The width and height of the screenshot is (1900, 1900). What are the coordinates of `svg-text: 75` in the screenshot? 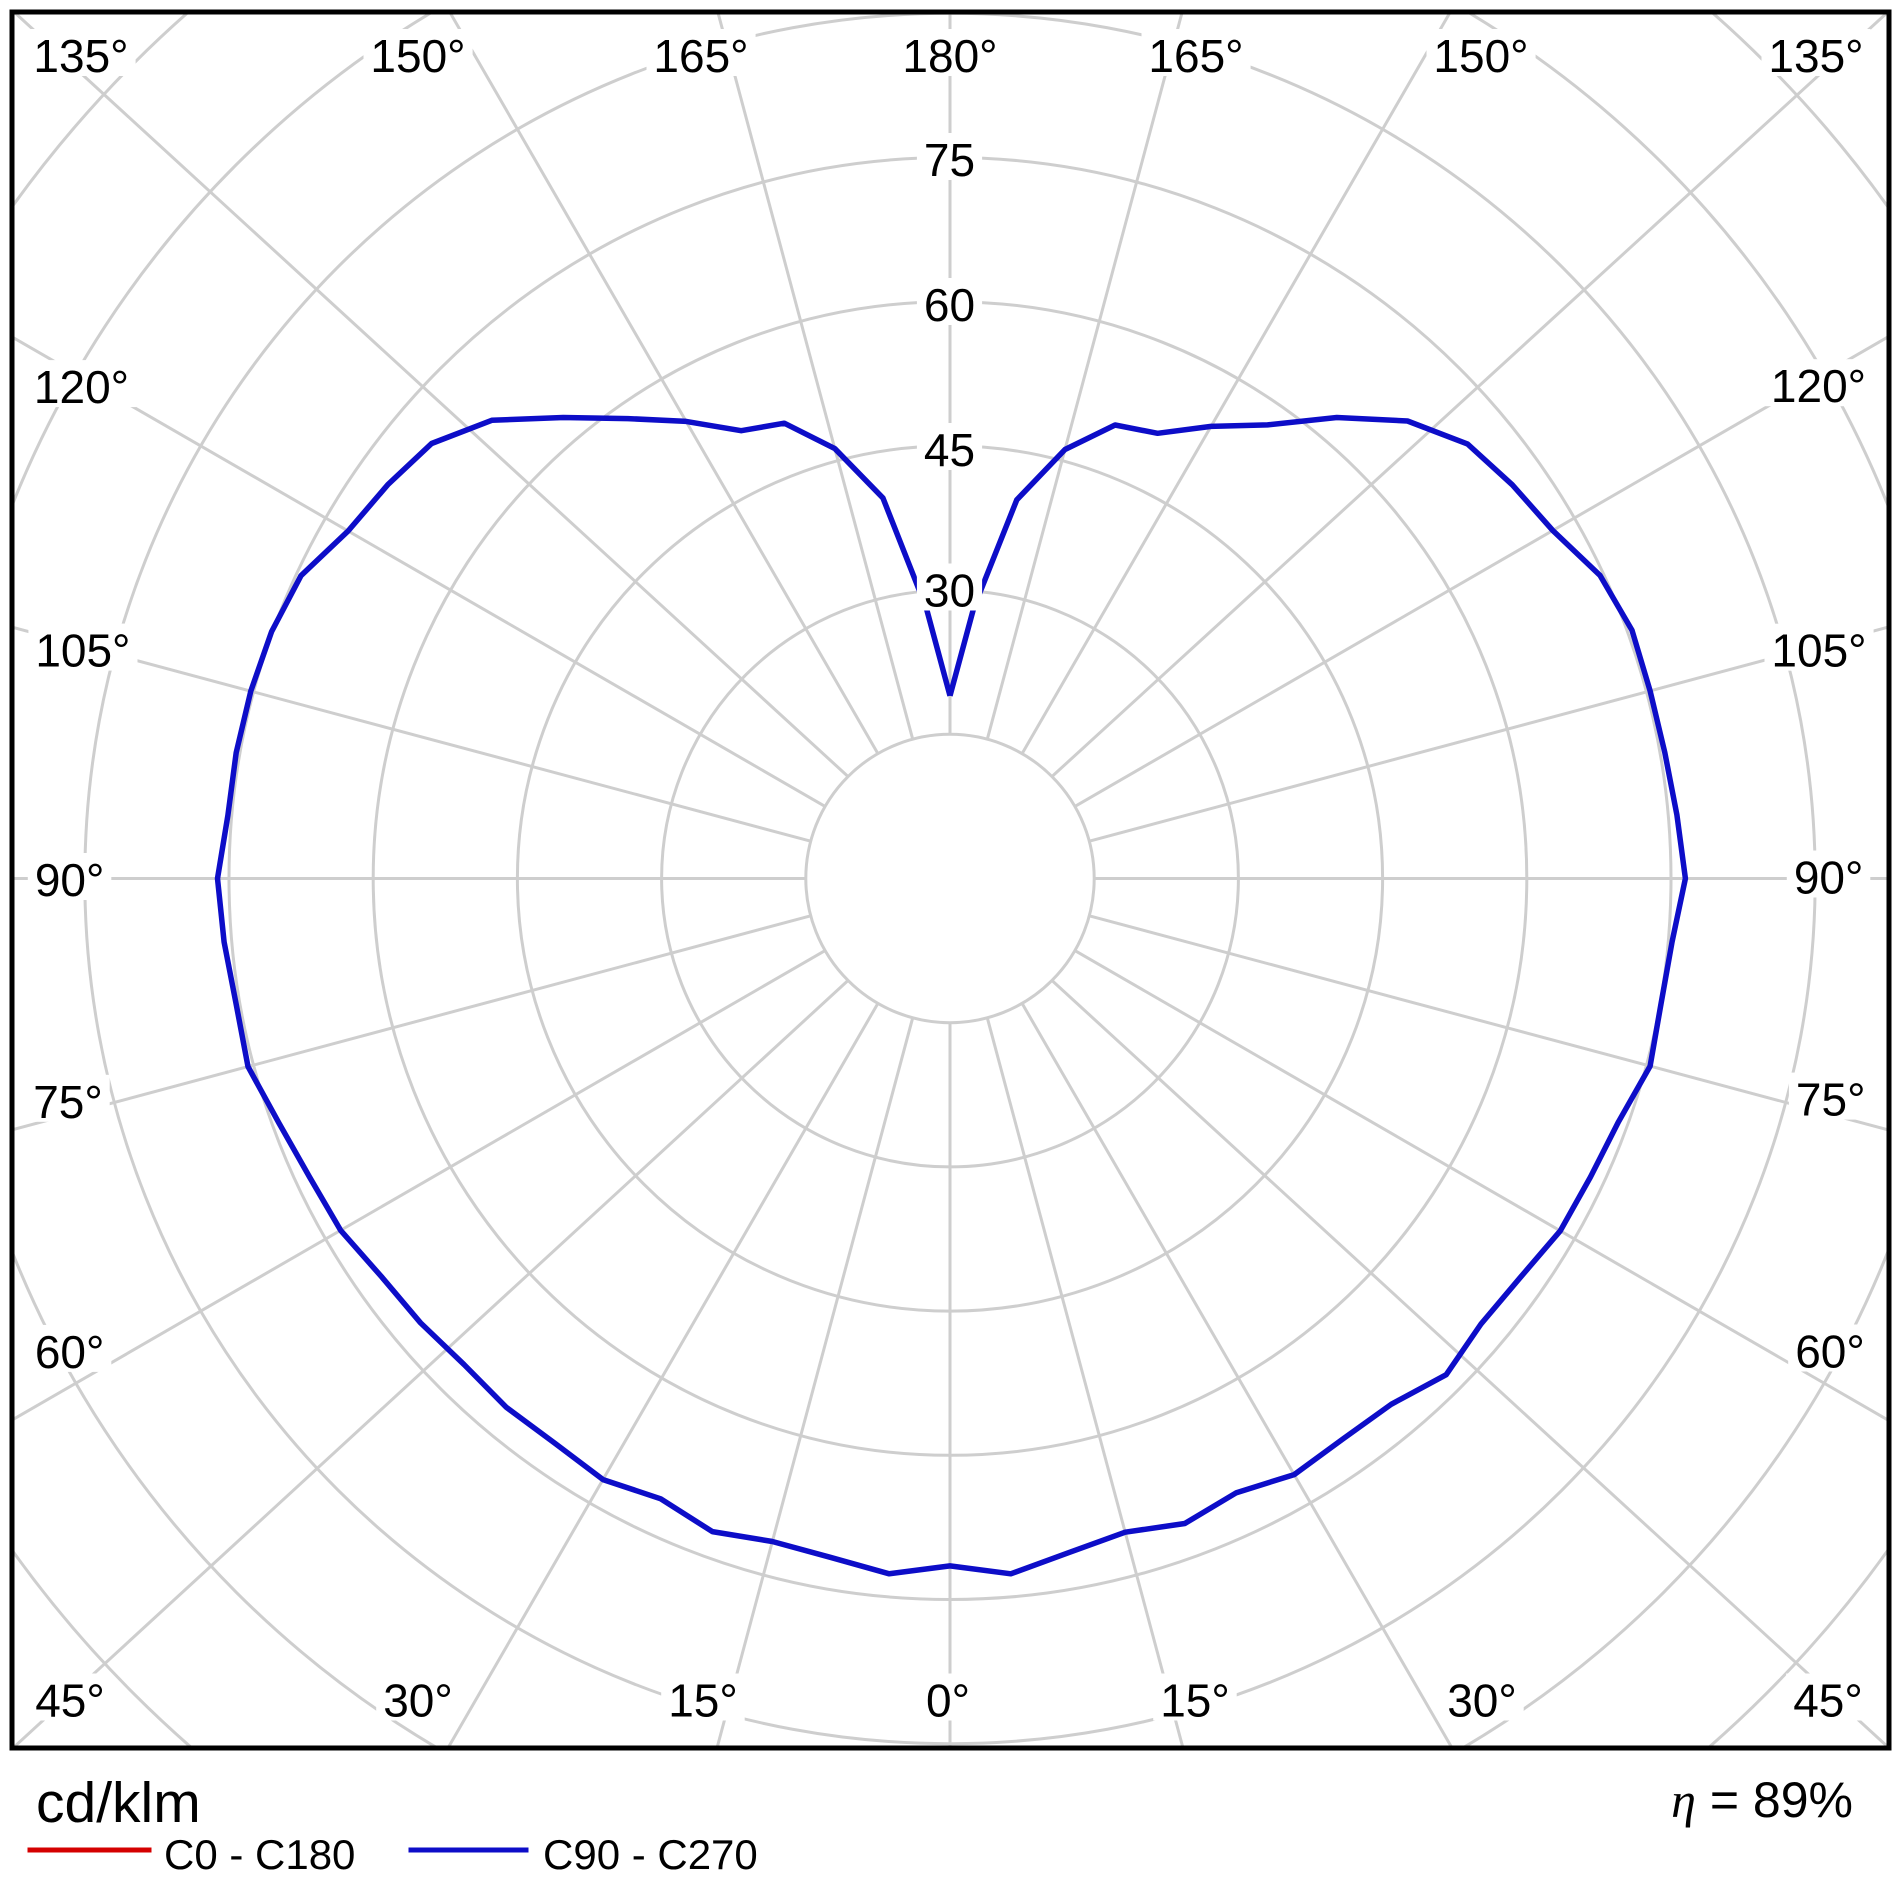 It's located at (949, 160).